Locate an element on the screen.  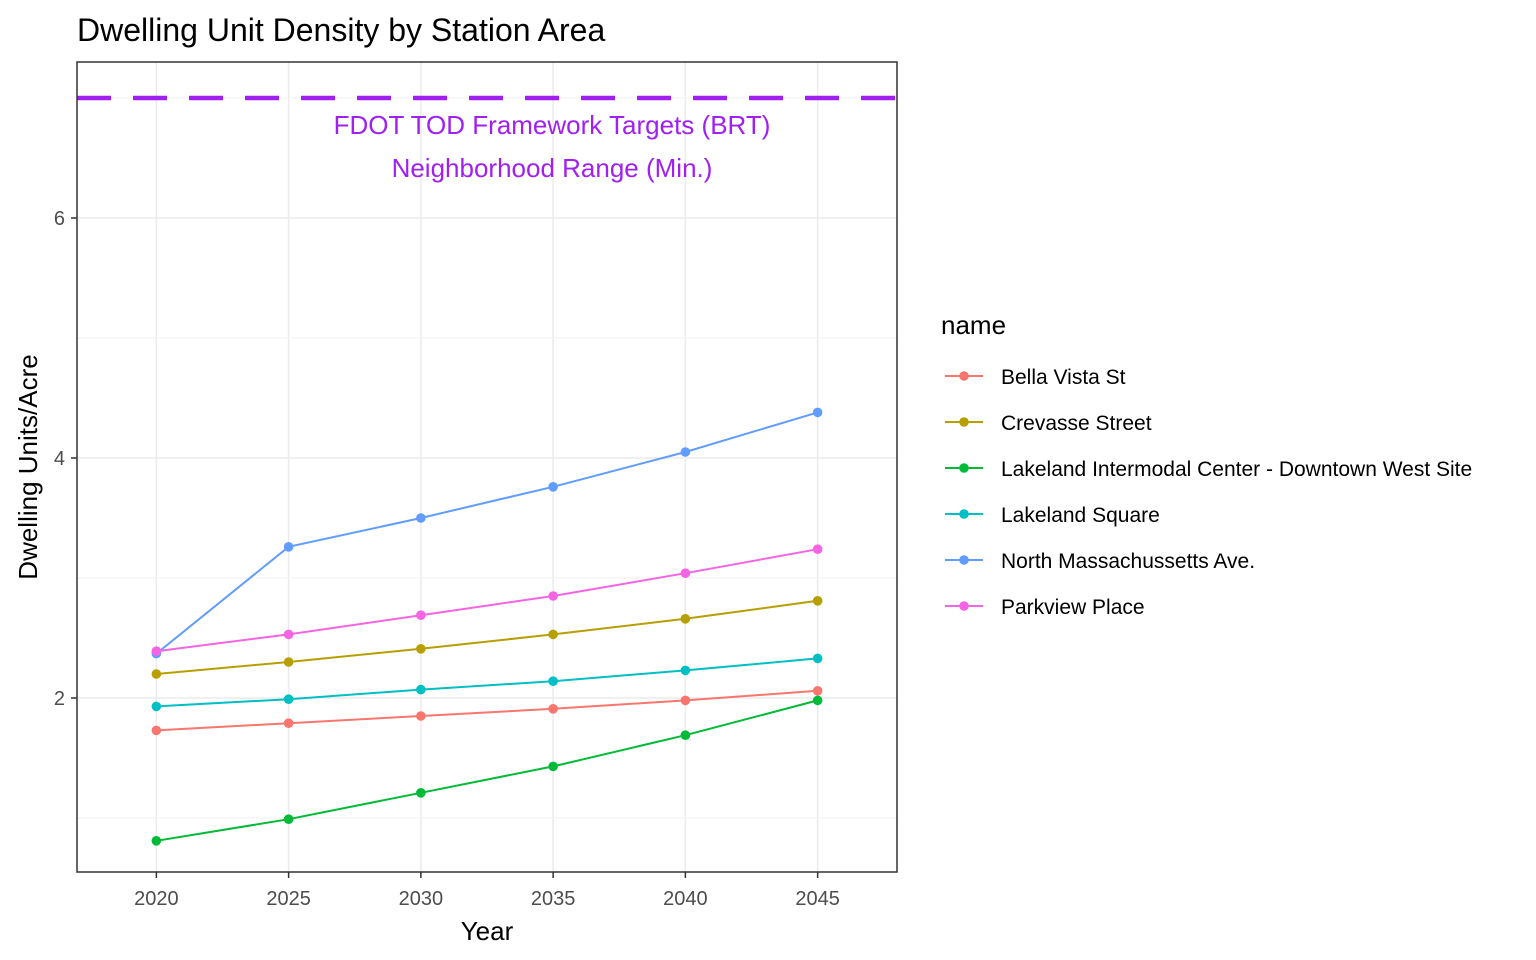
legend-item: Crevasse Street is located at coordinates (1048, 423).